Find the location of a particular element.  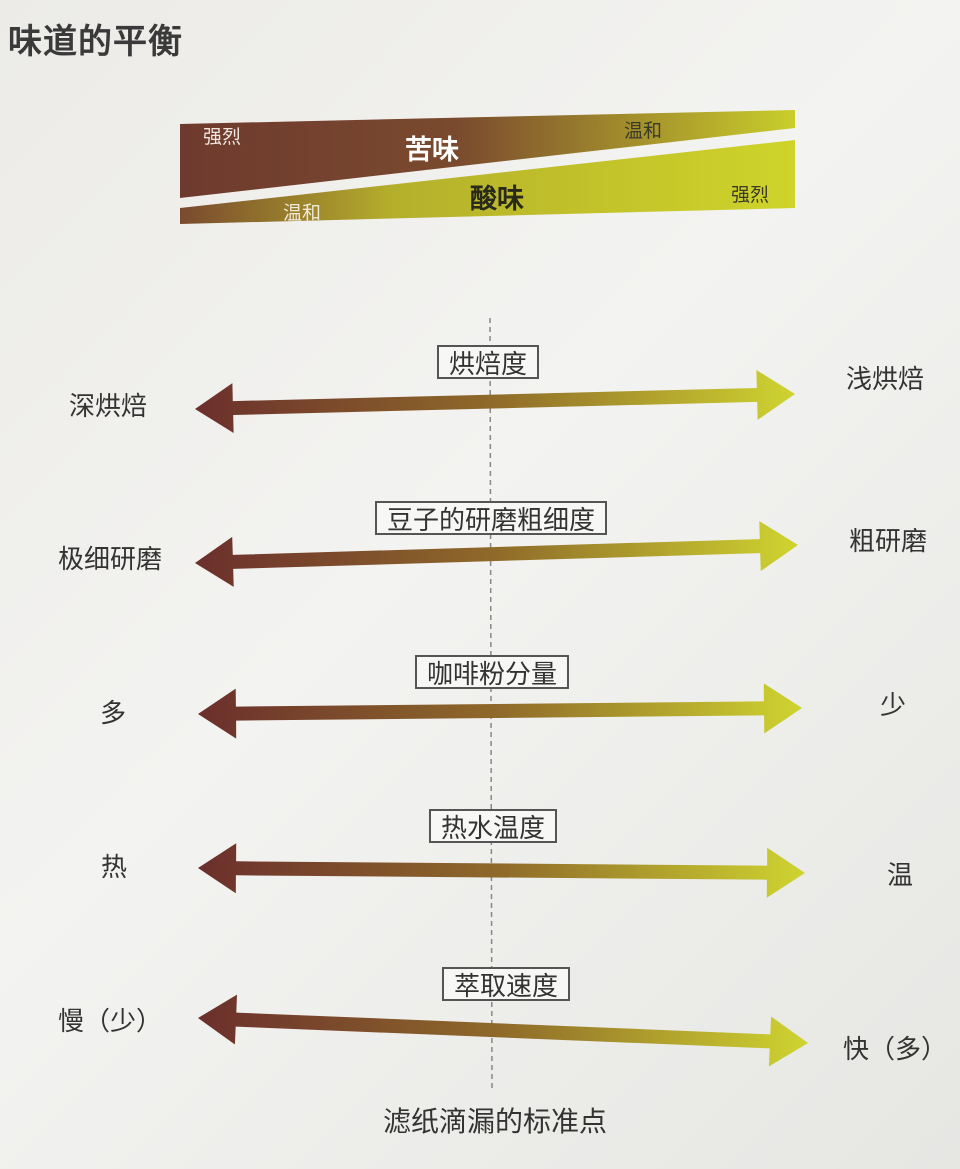

arrow-roast is located at coordinates (495, 401).